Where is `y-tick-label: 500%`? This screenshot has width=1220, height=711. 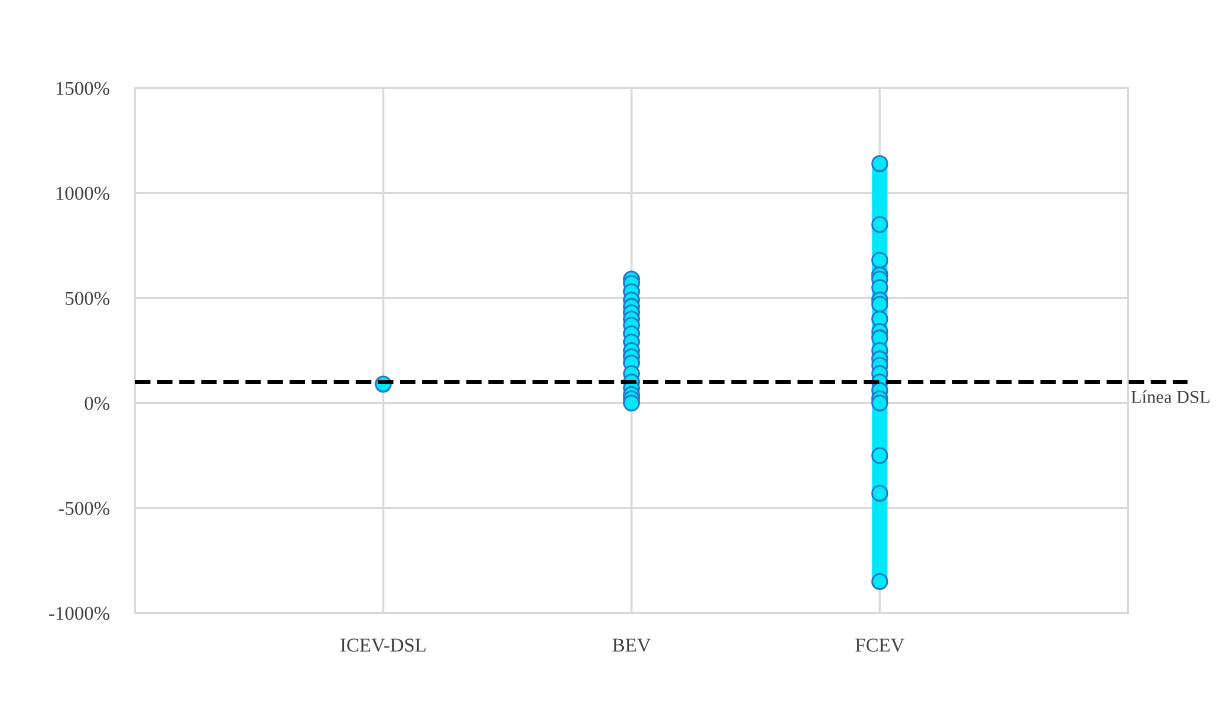
y-tick-label: 500% is located at coordinates (87, 298).